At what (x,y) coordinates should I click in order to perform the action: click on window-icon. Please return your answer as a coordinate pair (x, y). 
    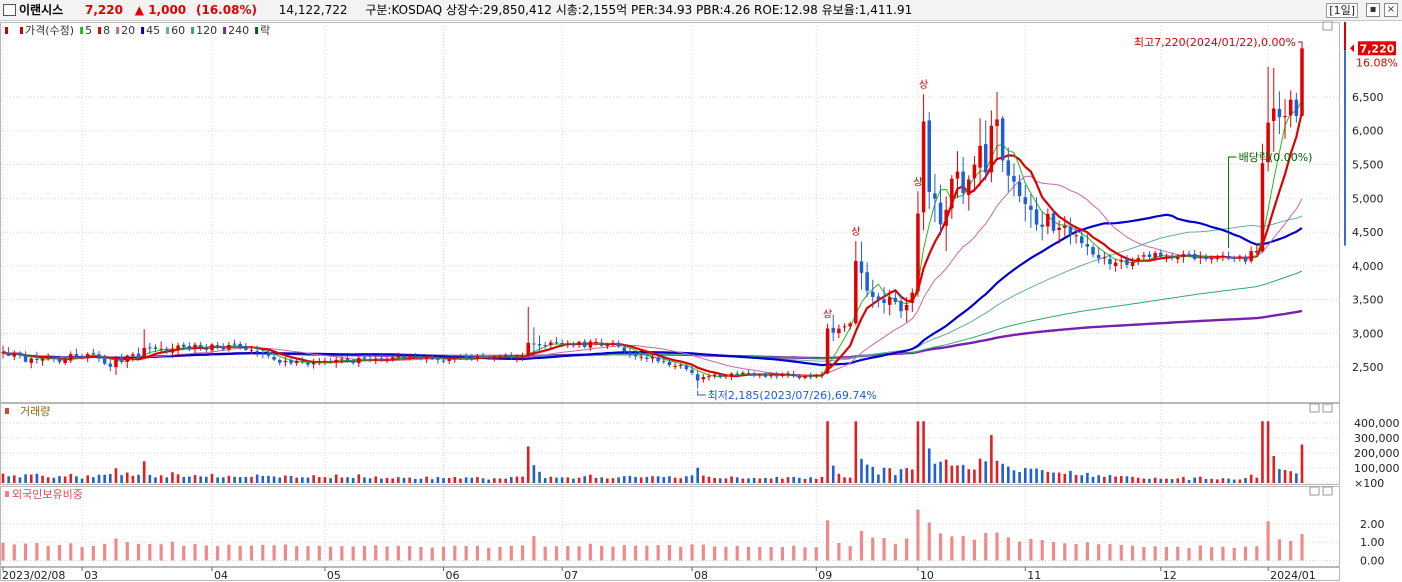
    Looking at the image, I should click on (9, 10).